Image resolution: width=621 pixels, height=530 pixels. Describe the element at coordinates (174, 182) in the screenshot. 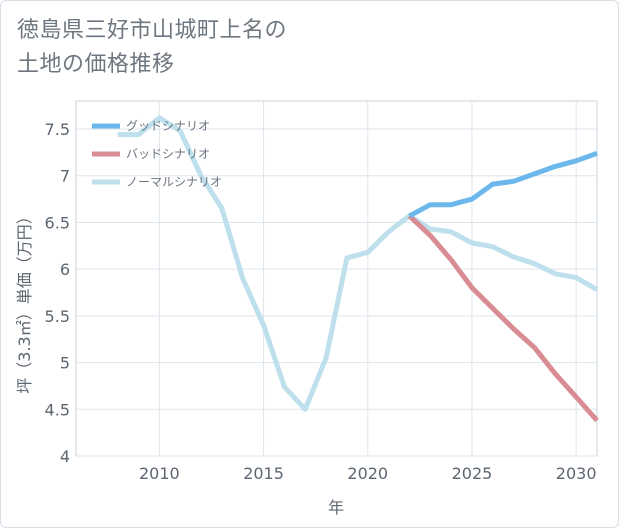

I see `legend-label: ノーマルシナリオ` at that location.